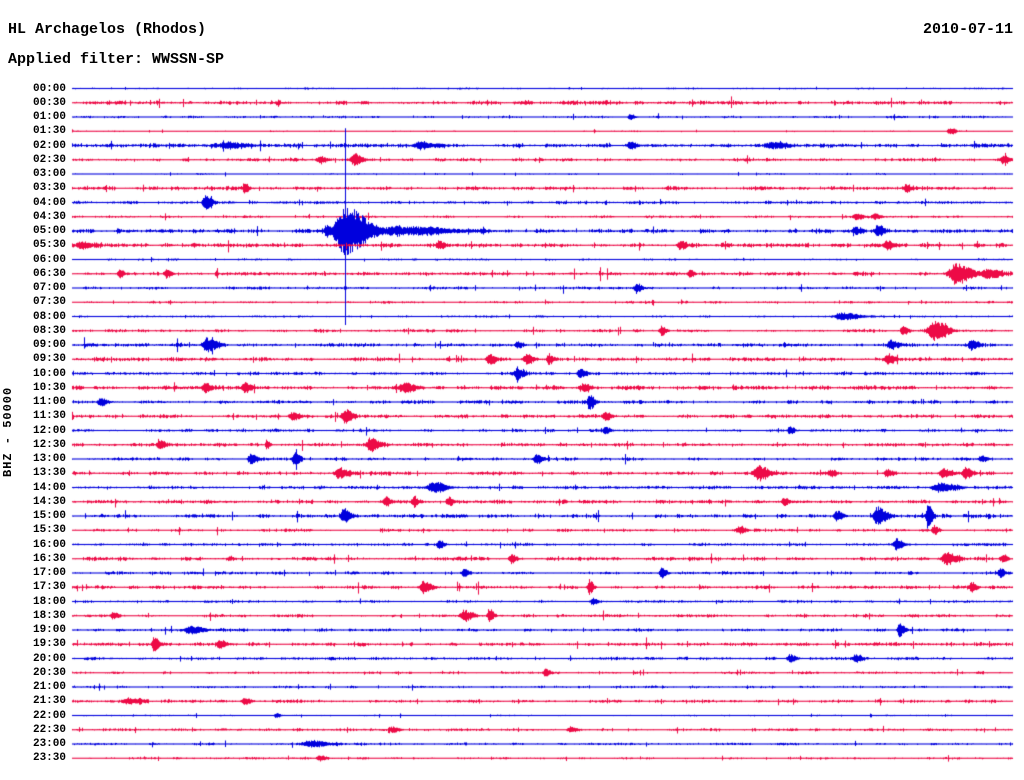 The image size is (1024, 780). I want to click on time-label: 16:00, so click(49, 544).